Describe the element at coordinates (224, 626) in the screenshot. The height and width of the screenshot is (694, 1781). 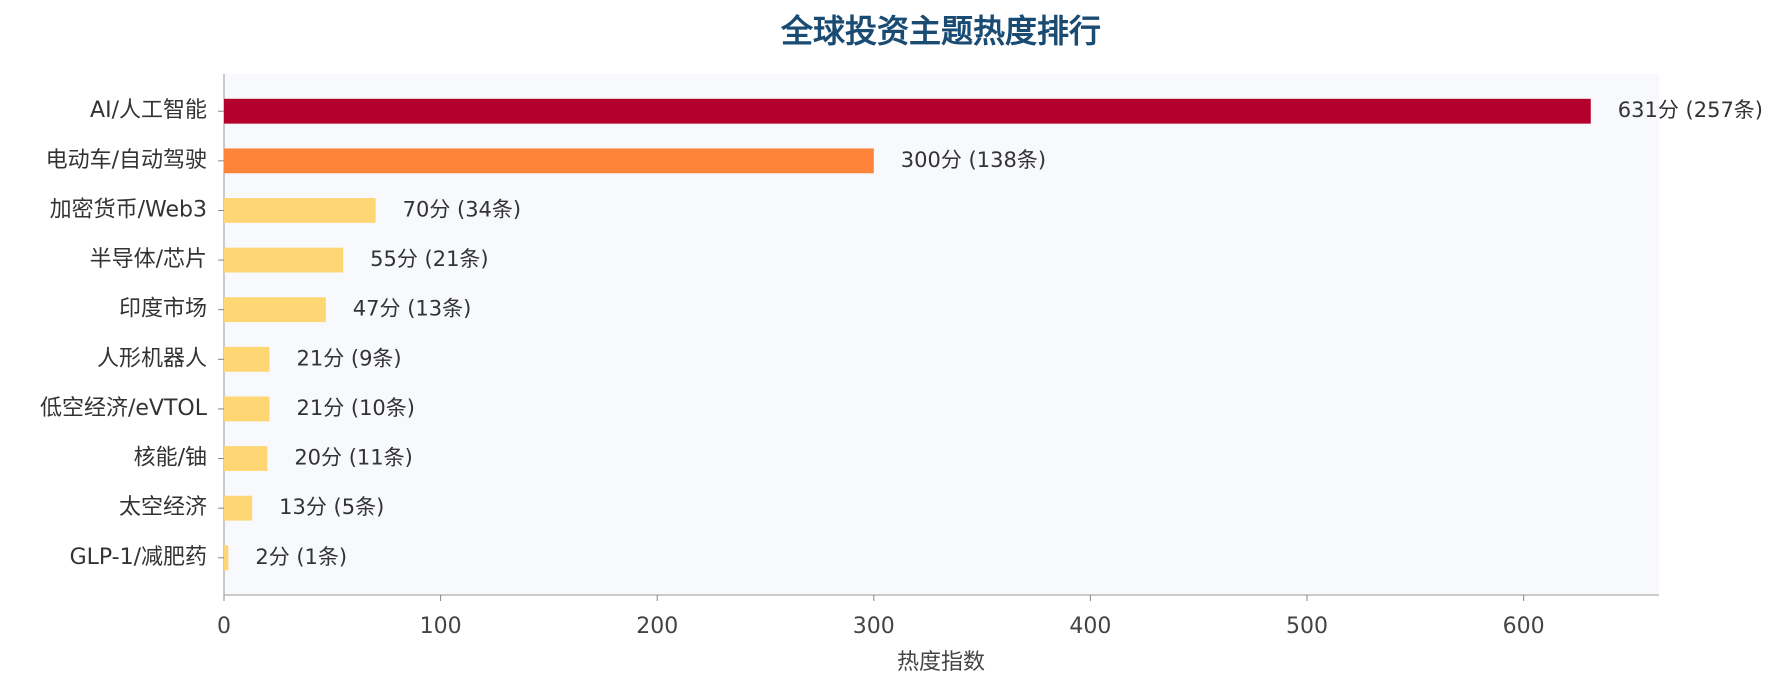
I see `x-tick-label: 0` at that location.